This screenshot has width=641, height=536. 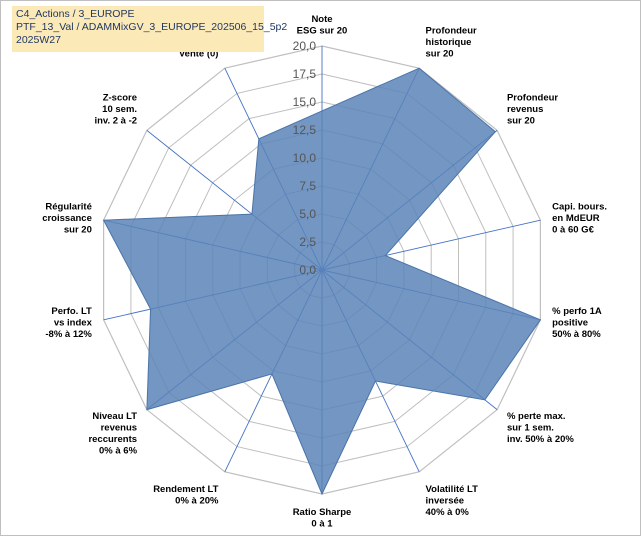 I want to click on tick-label: 7,5, so click(x=307, y=186).